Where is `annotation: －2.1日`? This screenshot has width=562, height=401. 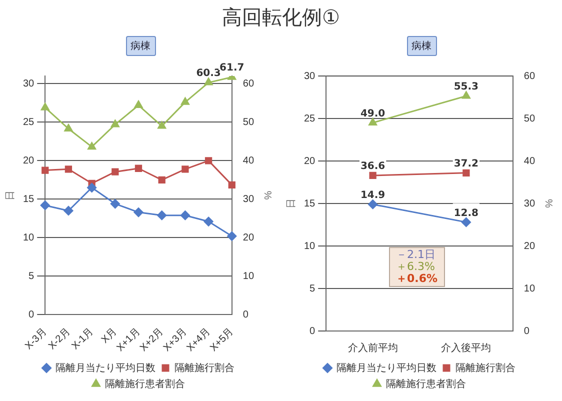 annotation: －2.1日 is located at coordinates (416, 255).